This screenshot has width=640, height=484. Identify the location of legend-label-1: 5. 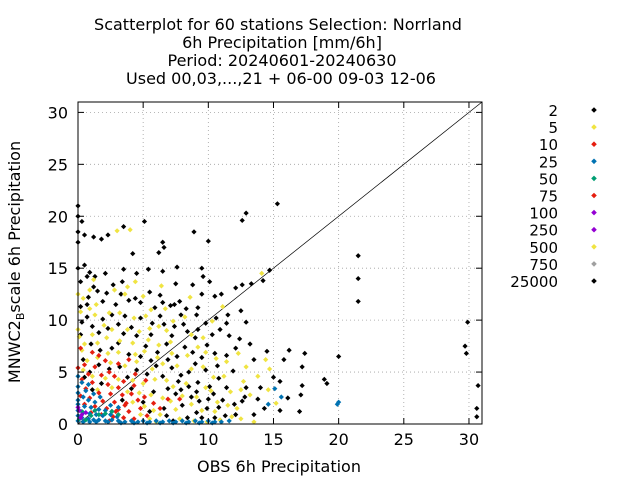
(553, 128).